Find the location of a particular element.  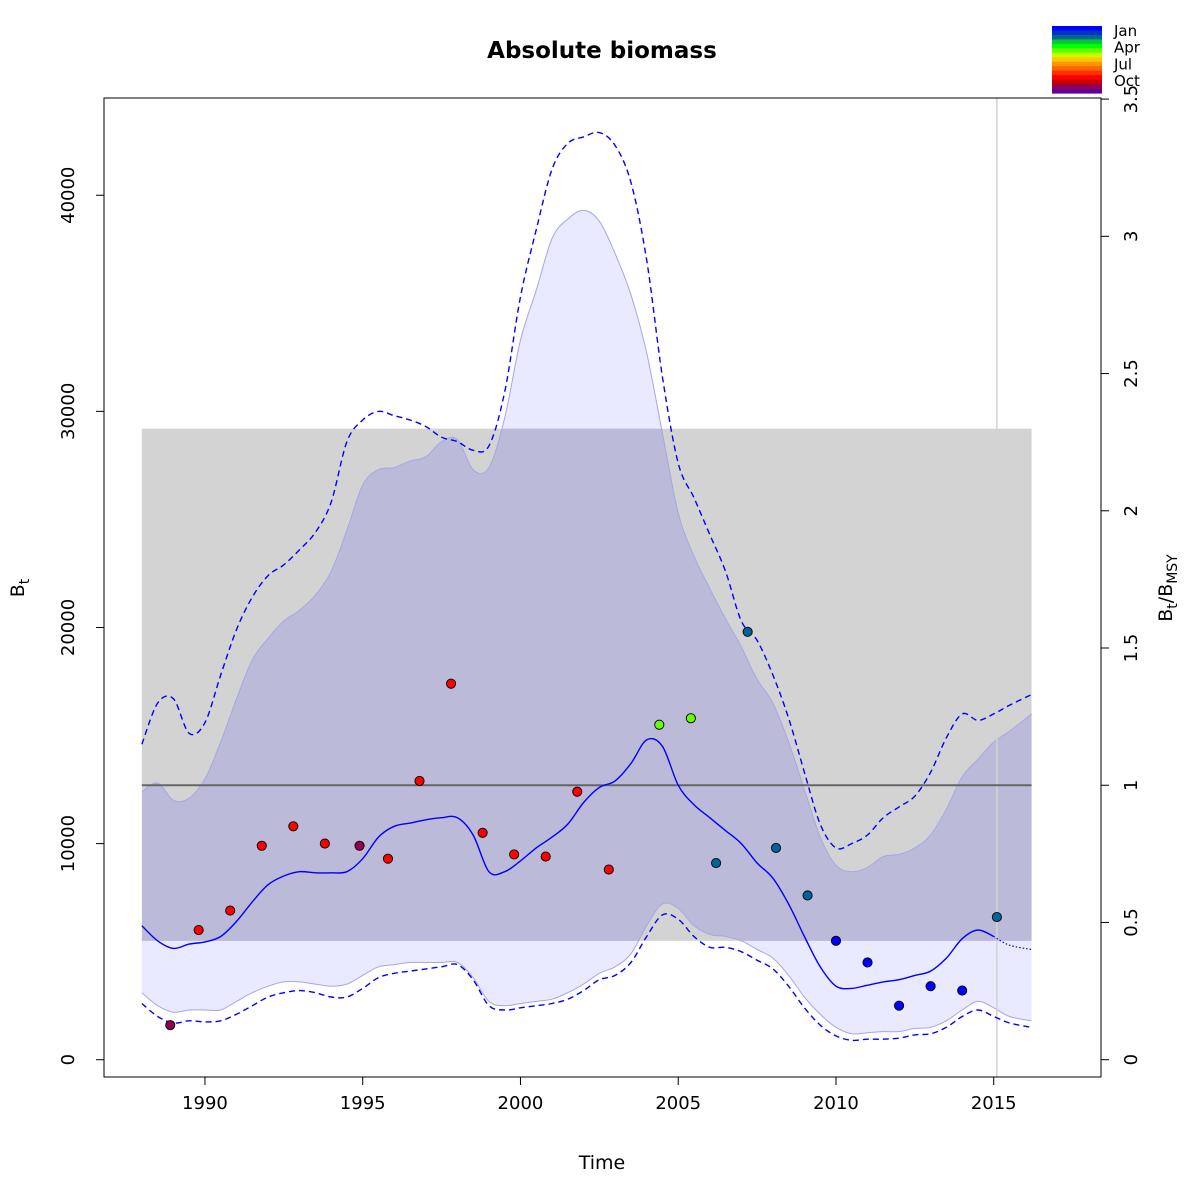

y2-tick-label: 2.5 is located at coordinates (1131, 373).